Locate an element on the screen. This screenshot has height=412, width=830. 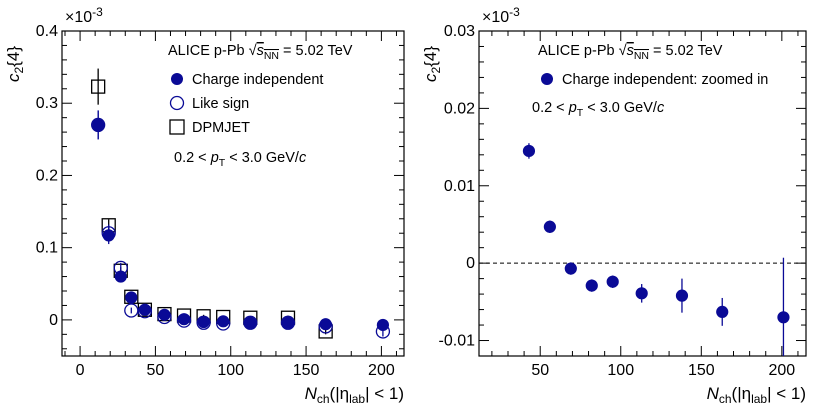
legend-entry: DPMJET is located at coordinates (209, 127).